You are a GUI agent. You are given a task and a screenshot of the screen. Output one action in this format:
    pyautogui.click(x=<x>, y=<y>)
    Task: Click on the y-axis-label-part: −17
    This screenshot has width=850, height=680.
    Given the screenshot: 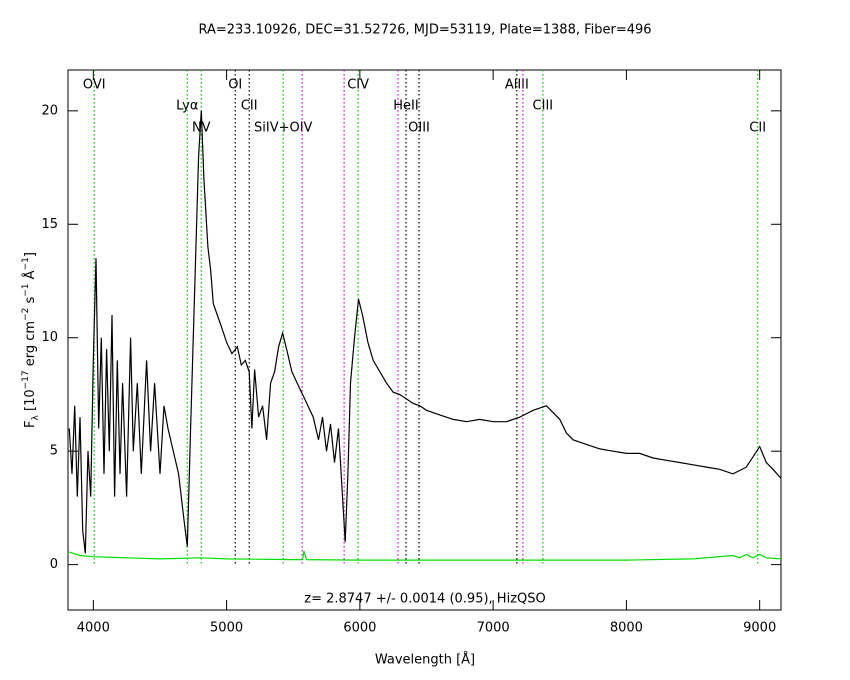 What is the action you would take?
    pyautogui.click(x=26, y=379)
    